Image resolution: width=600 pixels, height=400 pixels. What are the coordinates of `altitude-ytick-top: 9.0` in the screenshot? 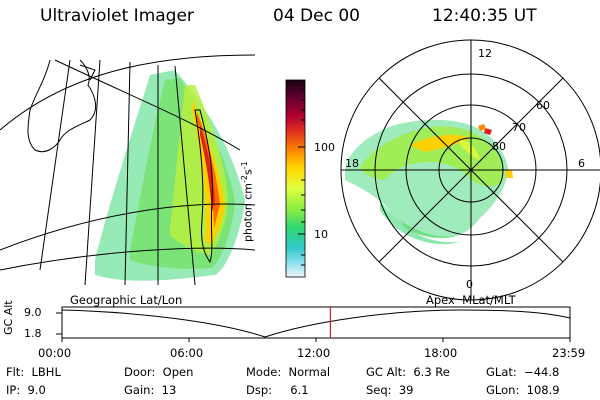 It's located at (33, 312).